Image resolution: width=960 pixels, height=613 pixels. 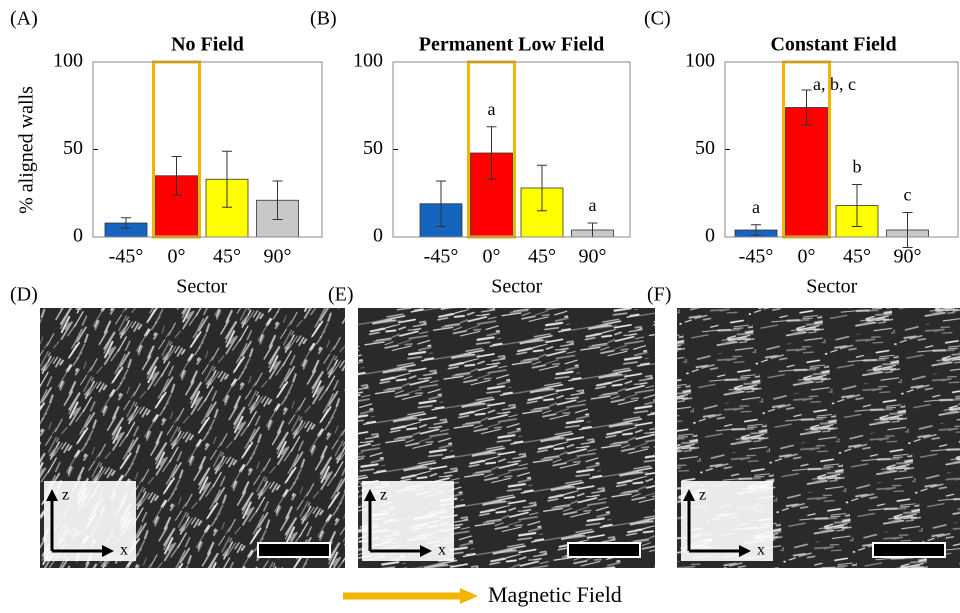 I want to click on annotation: c, so click(x=908, y=195).